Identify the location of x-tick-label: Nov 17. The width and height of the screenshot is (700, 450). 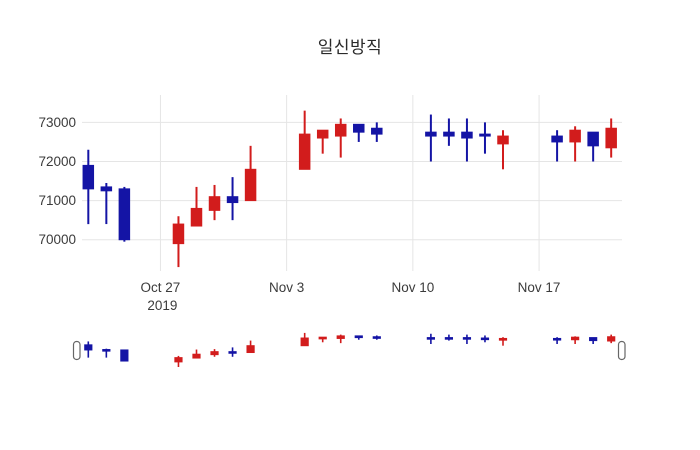
(539, 287).